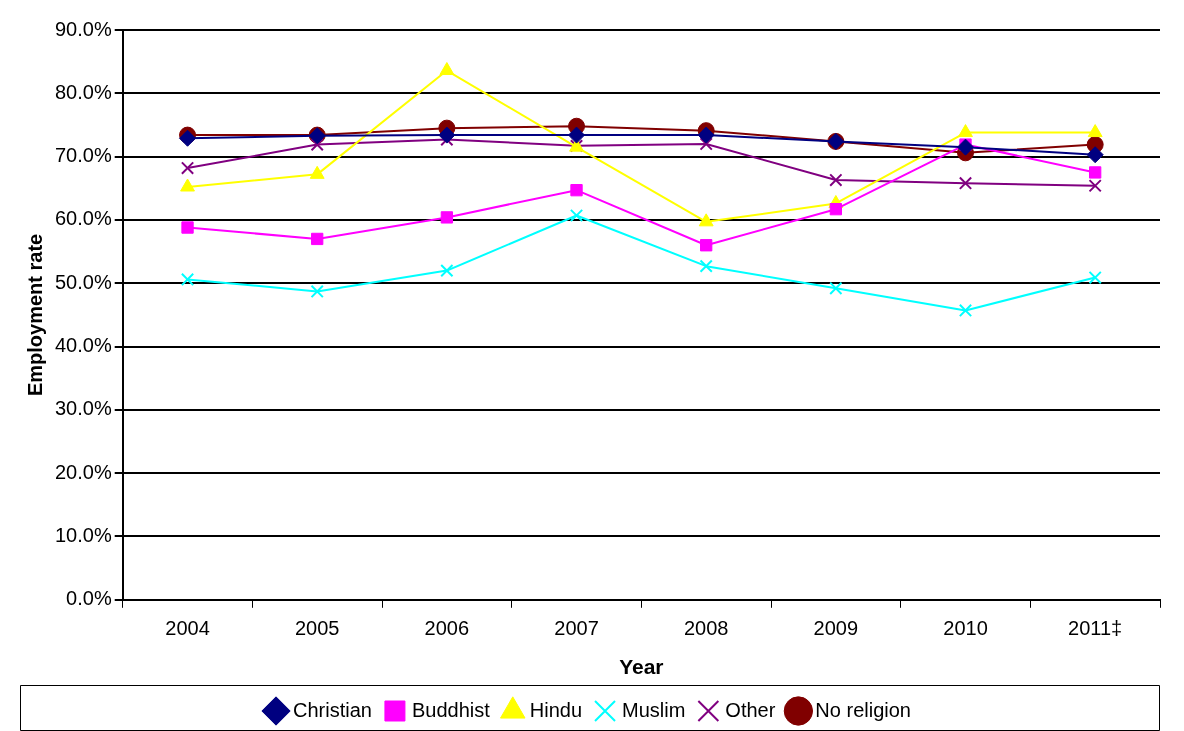  What do you see at coordinates (83, 535) in the screenshot?
I see `y-tick-label: 10.0%` at bounding box center [83, 535].